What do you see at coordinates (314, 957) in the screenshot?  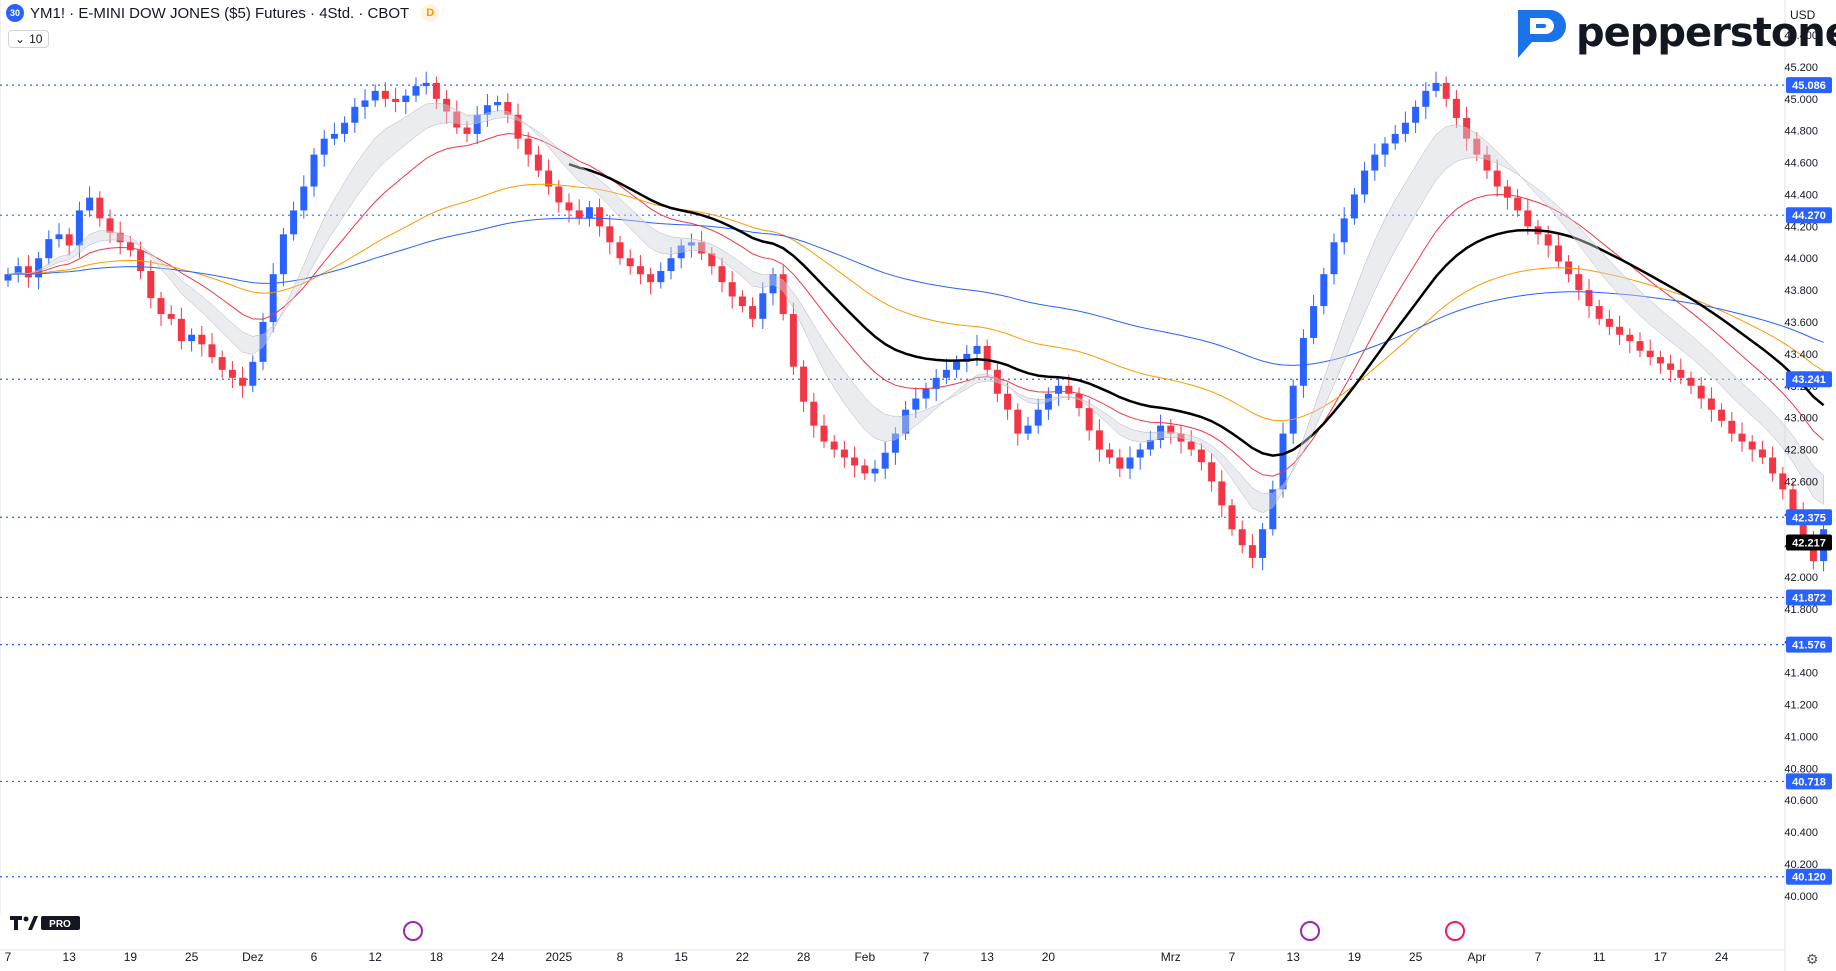 I see `time-tick-label: 6` at bounding box center [314, 957].